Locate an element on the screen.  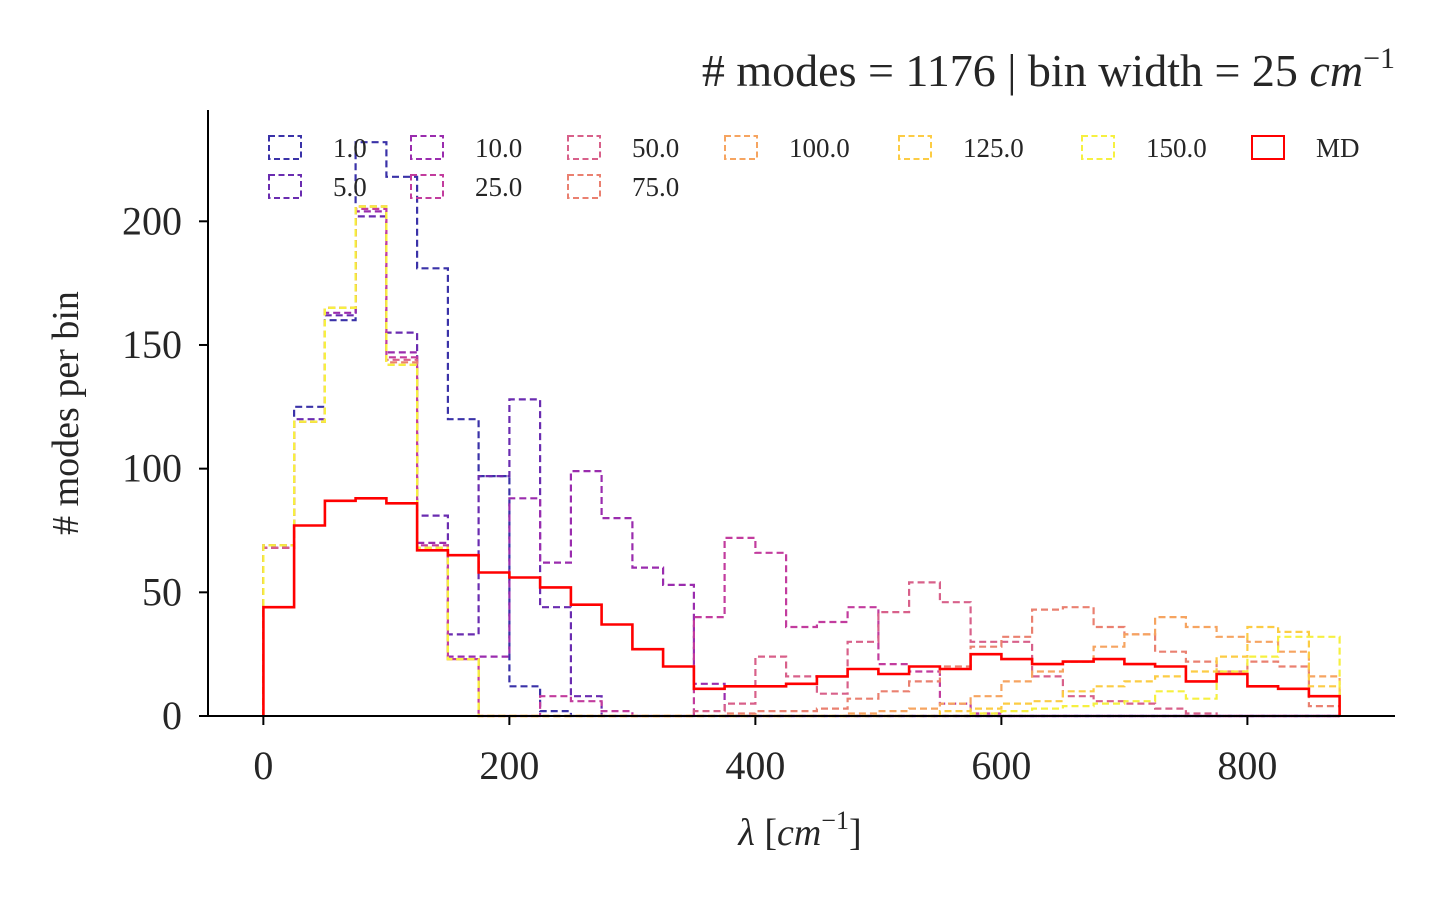
chart-title: # modes = 1176 | bin width = 25 cm−1 is located at coordinates (1048, 69).